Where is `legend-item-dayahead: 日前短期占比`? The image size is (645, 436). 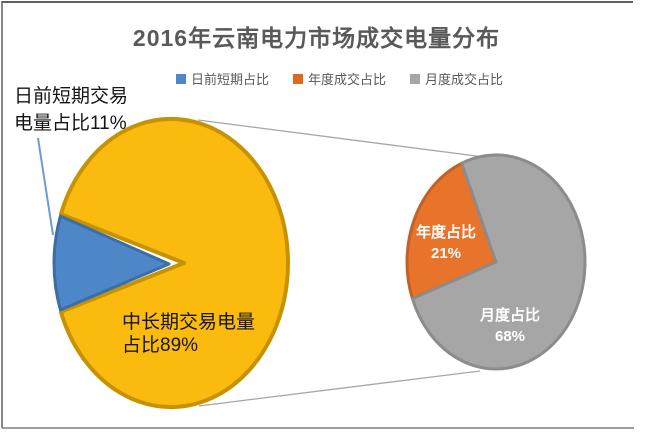 legend-item-dayahead: 日前短期占比 is located at coordinates (222, 78).